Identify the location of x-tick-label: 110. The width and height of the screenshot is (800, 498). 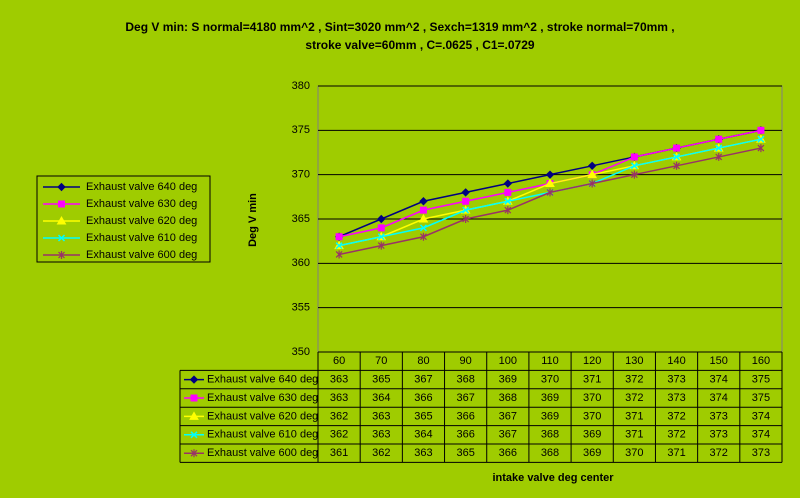
(550, 361).